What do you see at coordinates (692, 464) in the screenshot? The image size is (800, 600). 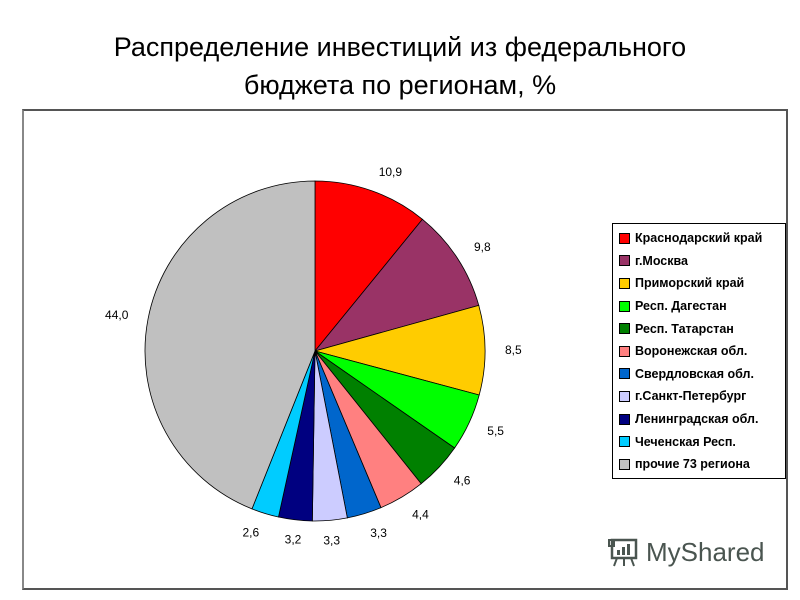 I see `legend-label: прочие 73 региона` at bounding box center [692, 464].